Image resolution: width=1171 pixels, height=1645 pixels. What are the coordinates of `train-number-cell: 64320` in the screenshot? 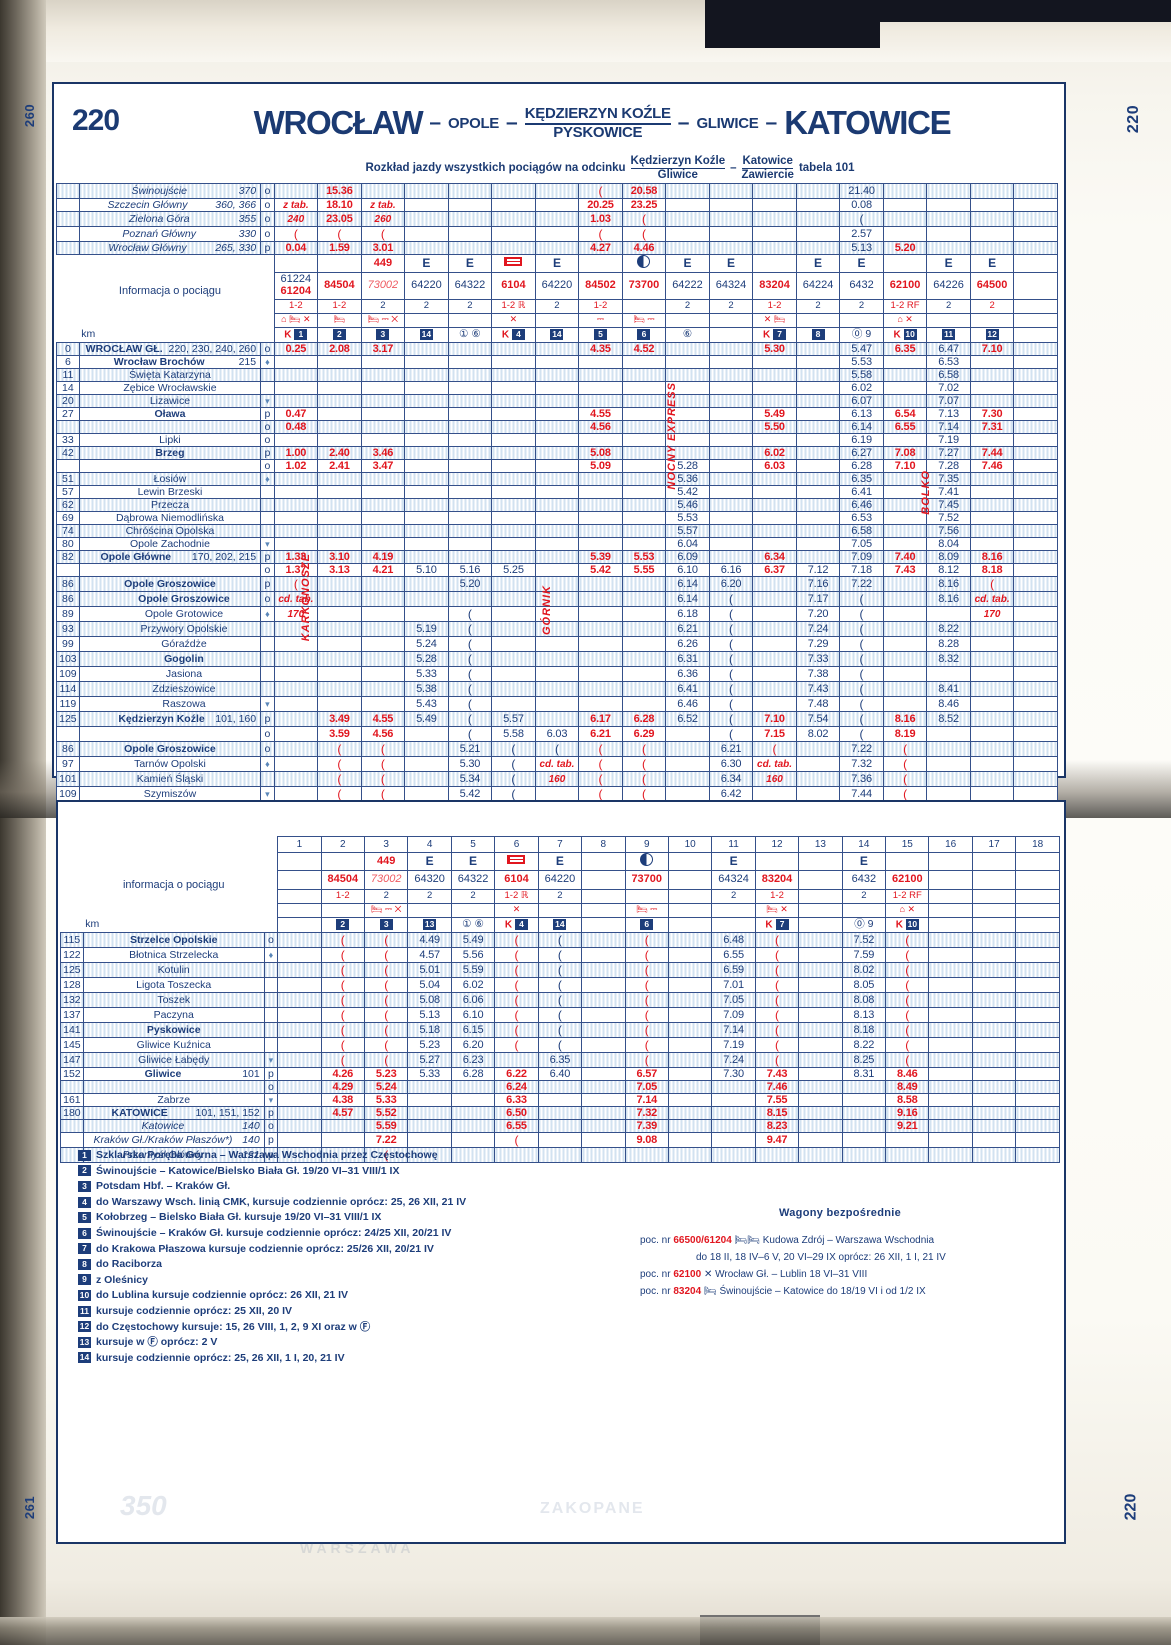 It's located at (429, 879).